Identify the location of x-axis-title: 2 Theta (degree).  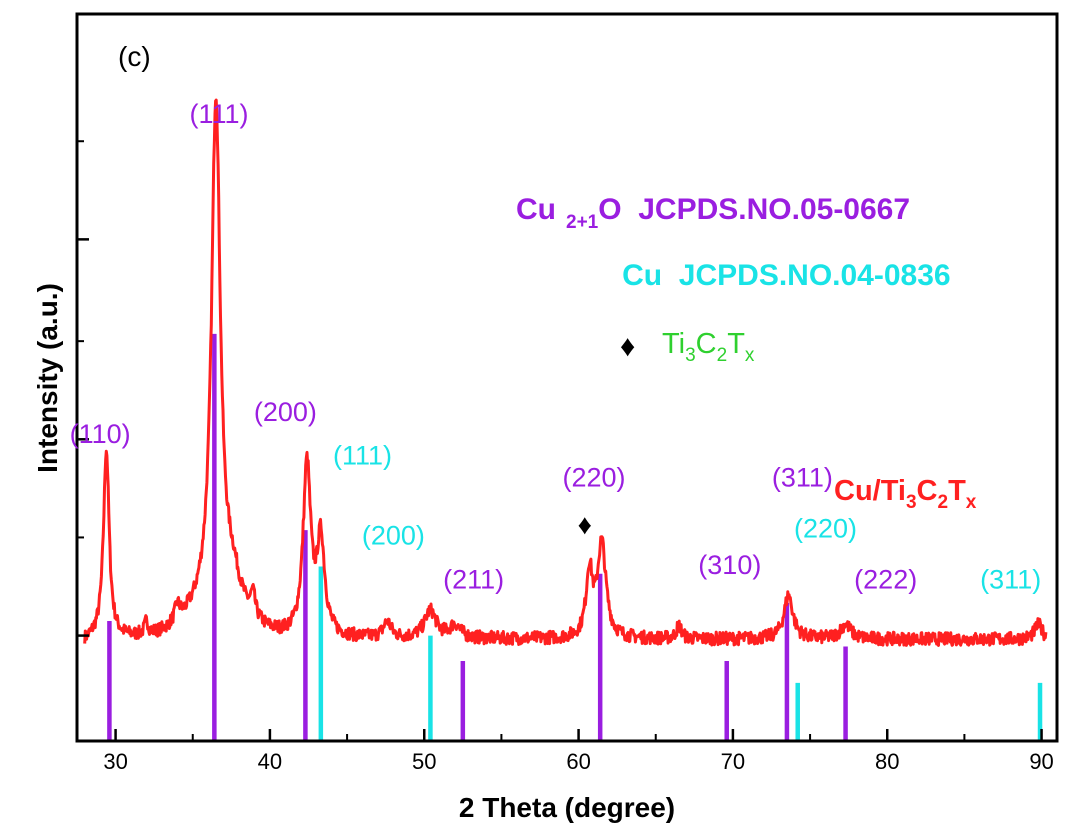
(567, 807).